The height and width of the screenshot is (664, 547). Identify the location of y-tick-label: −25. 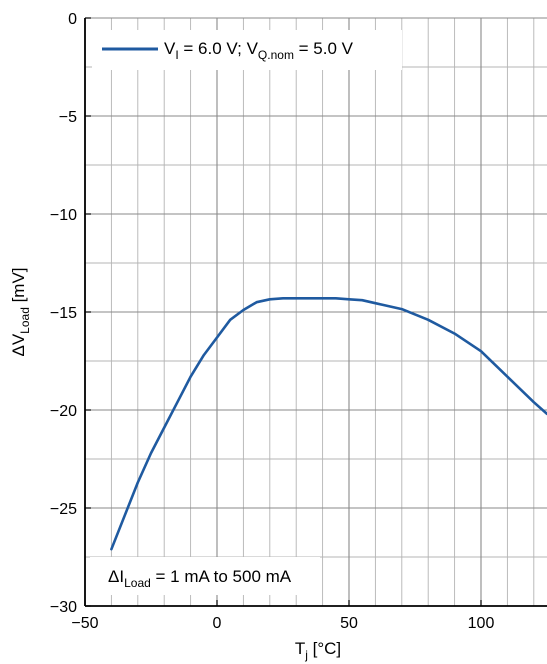
(63, 509).